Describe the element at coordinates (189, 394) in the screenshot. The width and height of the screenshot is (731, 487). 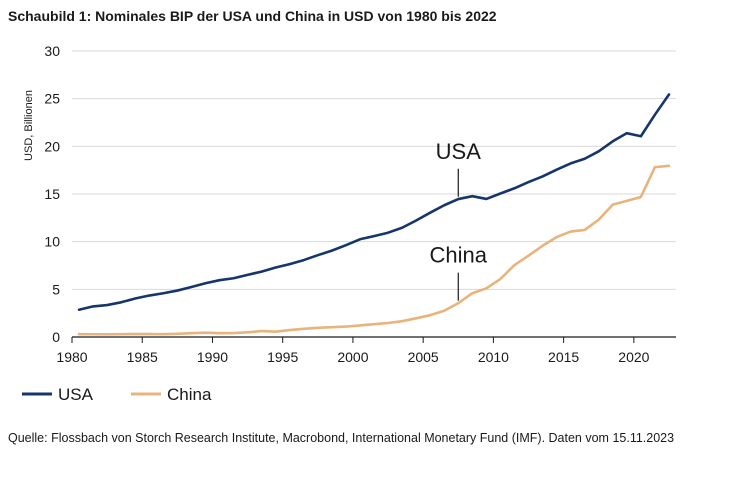
I see `legend-label-china: China` at that location.